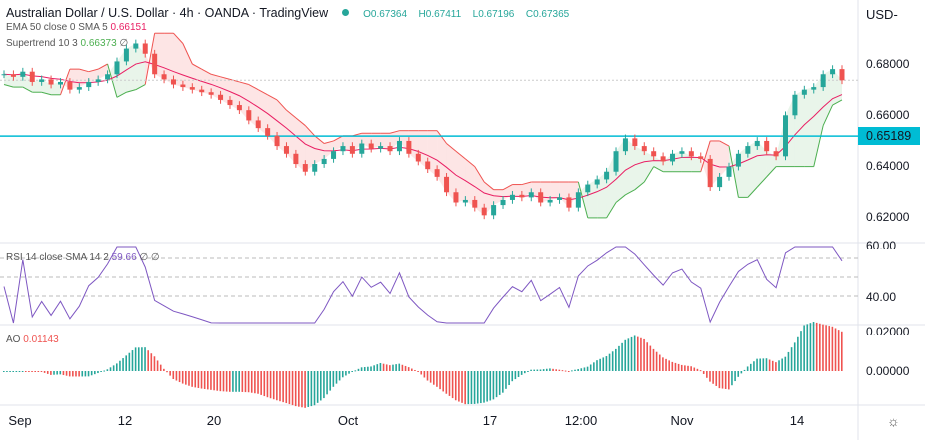 The image size is (925, 440). Describe the element at coordinates (888, 64) in the screenshot. I see `price-label: 0.68000` at that location.